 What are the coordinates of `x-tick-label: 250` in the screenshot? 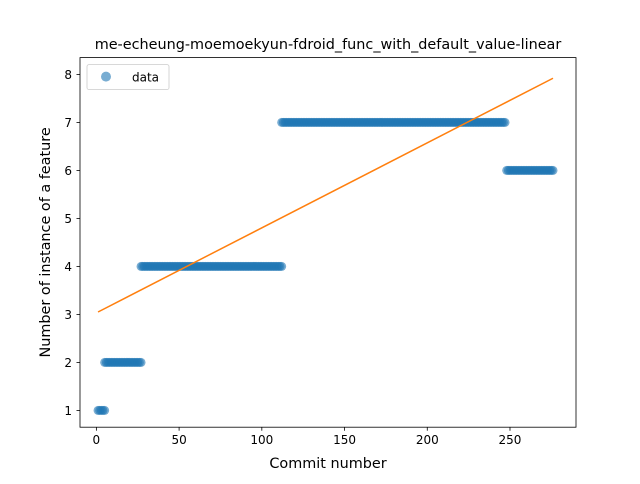 It's located at (510, 440).